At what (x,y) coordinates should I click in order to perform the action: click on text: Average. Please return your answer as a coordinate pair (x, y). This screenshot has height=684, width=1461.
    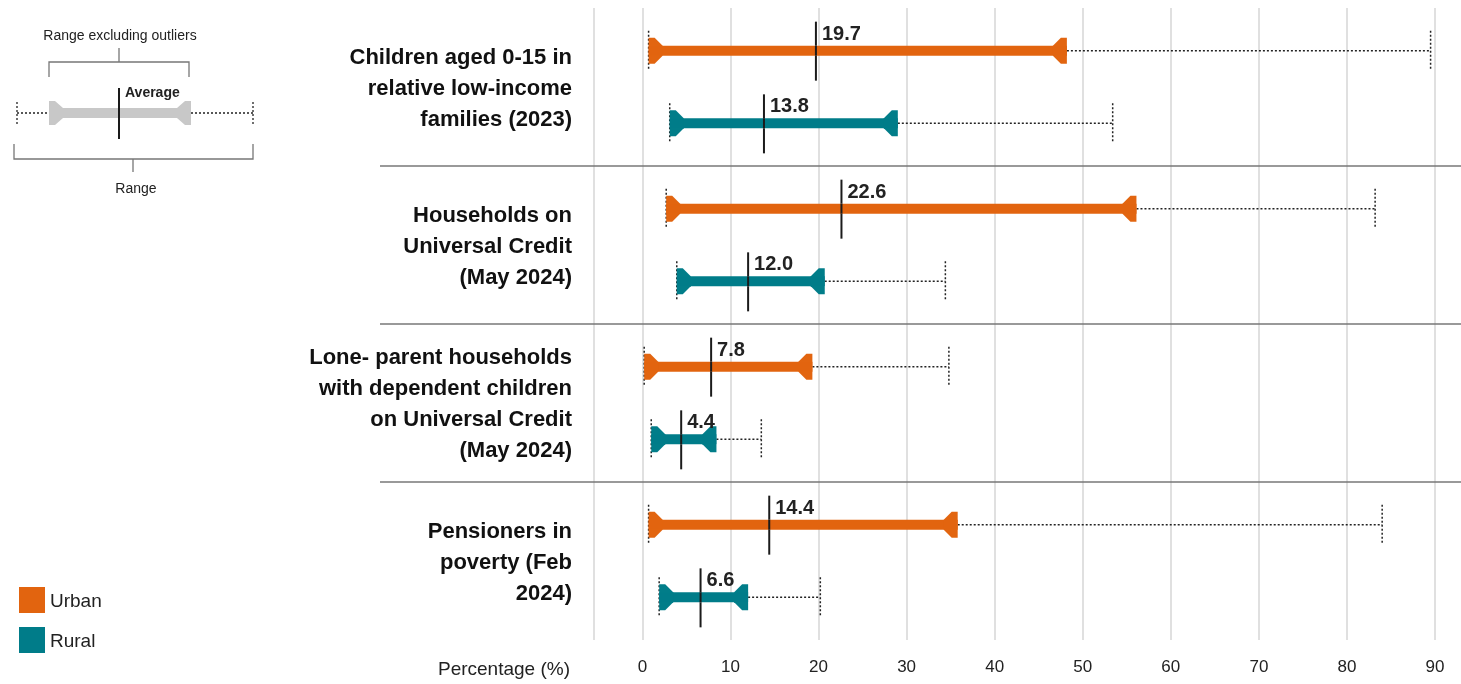
    Looking at the image, I should click on (152, 92).